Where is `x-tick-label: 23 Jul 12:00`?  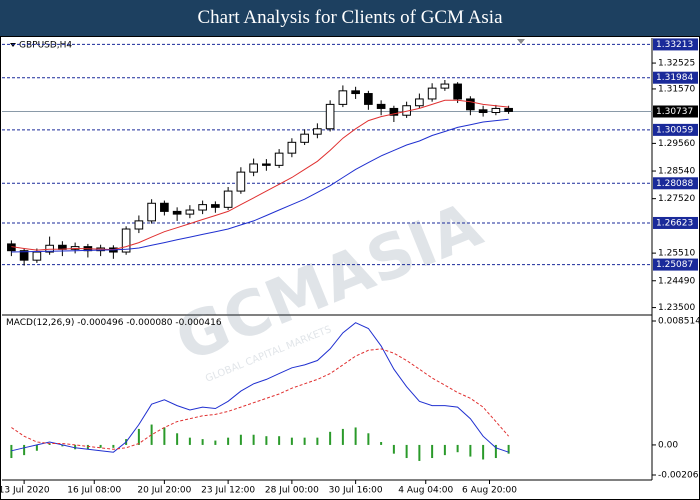 x-tick-label: 23 Jul 12:00 is located at coordinates (228, 491).